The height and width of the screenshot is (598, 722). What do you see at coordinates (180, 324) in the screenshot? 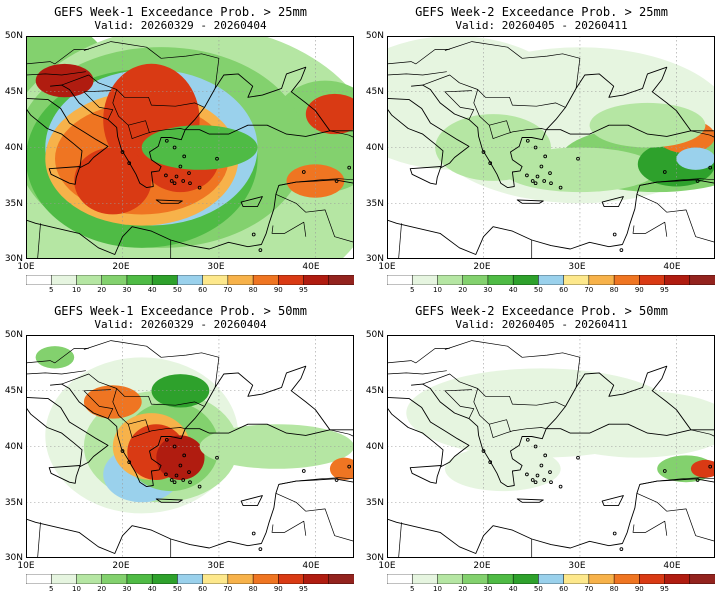
I see `panel-valid-dates: Valid: 20260329 - 20260404` at bounding box center [180, 324].